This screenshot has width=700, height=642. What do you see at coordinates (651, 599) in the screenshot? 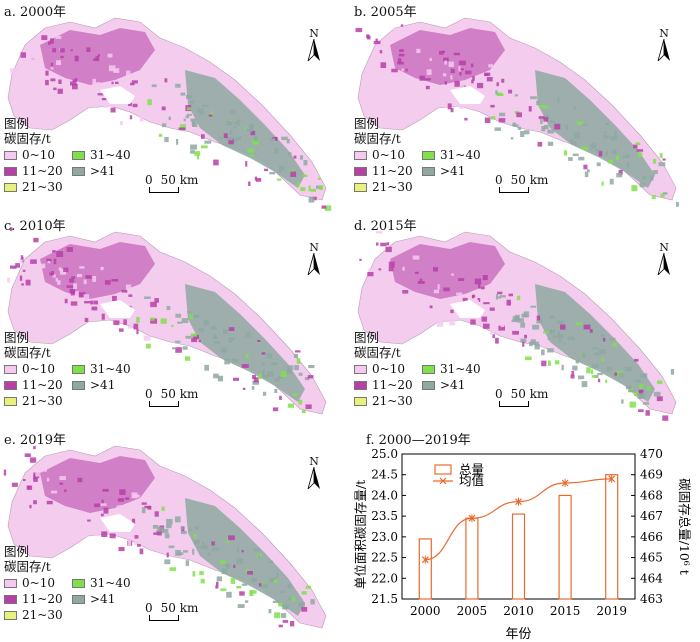
I see `y2-tick-label: 463` at bounding box center [651, 599].